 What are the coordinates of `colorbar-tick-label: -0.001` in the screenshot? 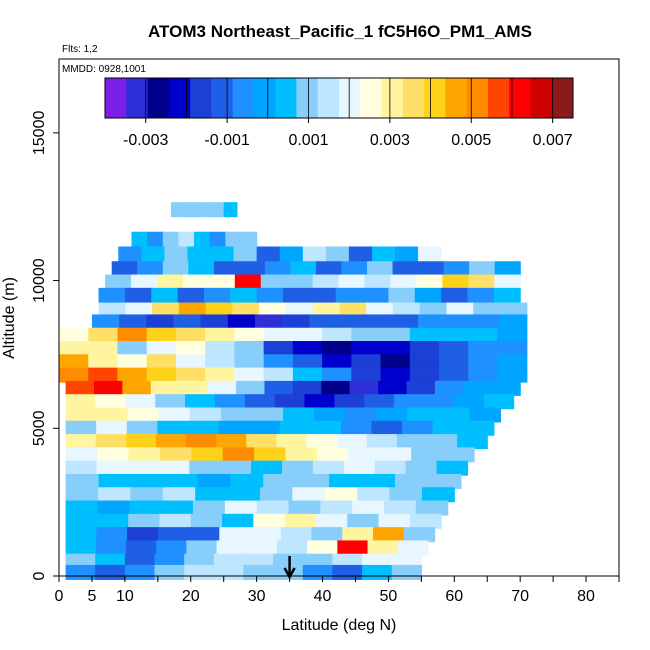 It's located at (226, 140).